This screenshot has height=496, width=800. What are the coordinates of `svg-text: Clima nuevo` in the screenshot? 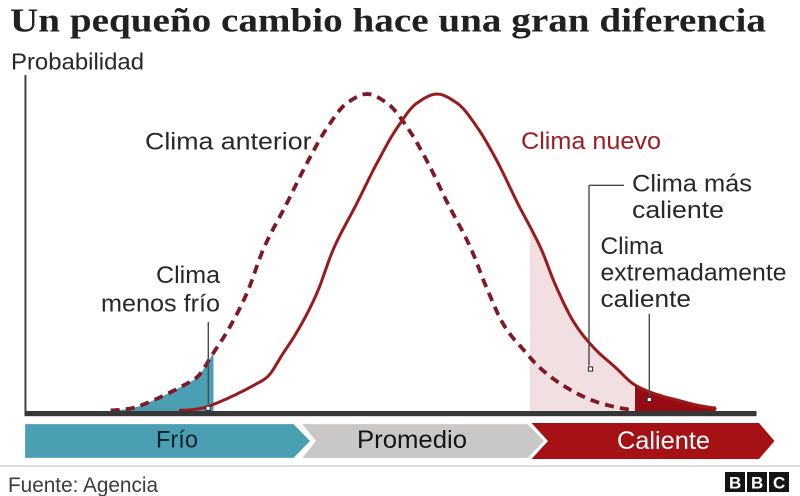 It's located at (591, 141).